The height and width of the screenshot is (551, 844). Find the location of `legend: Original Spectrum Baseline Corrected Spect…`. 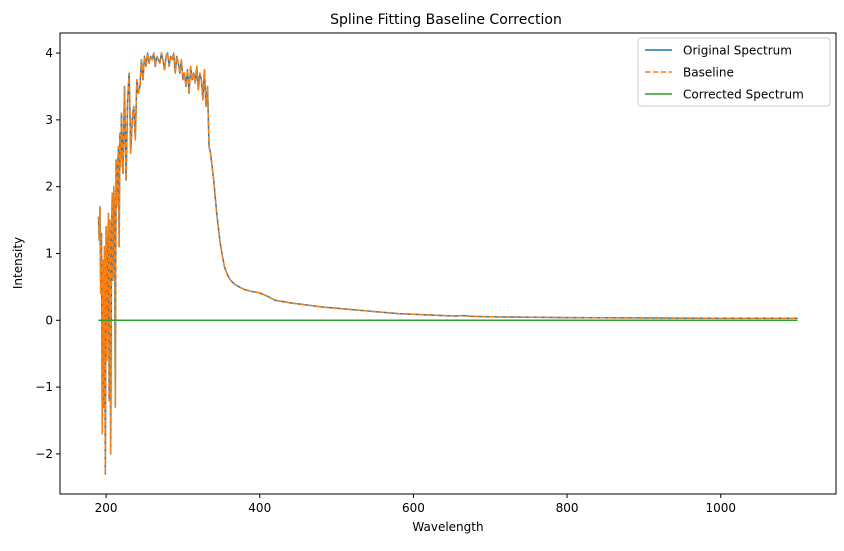

legend: Original Spectrum Baseline Corrected Spect… is located at coordinates (734, 72).